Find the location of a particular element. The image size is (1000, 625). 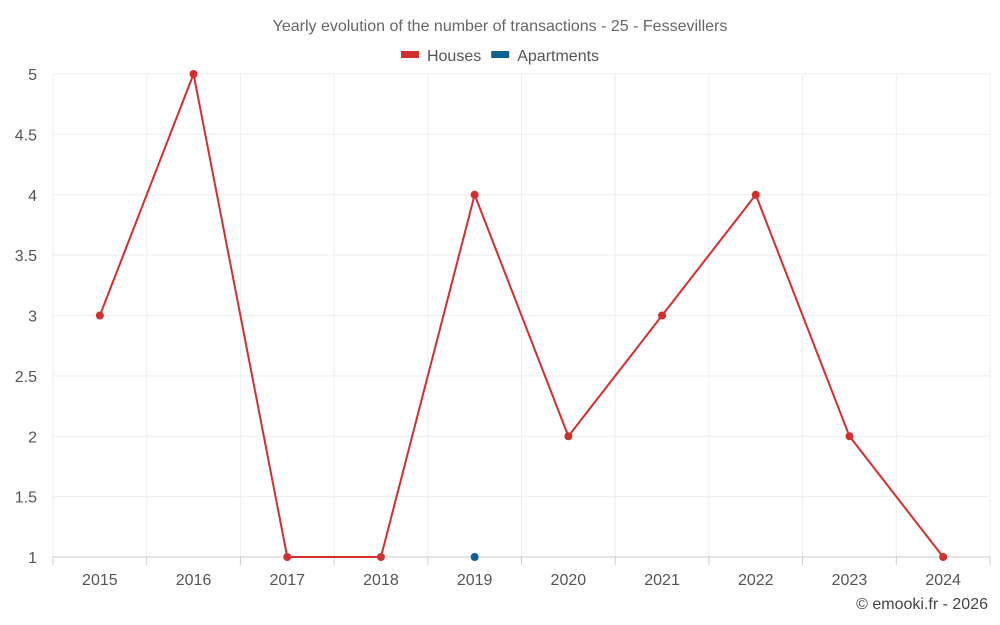

y-tick-label: 2 is located at coordinates (32, 437).